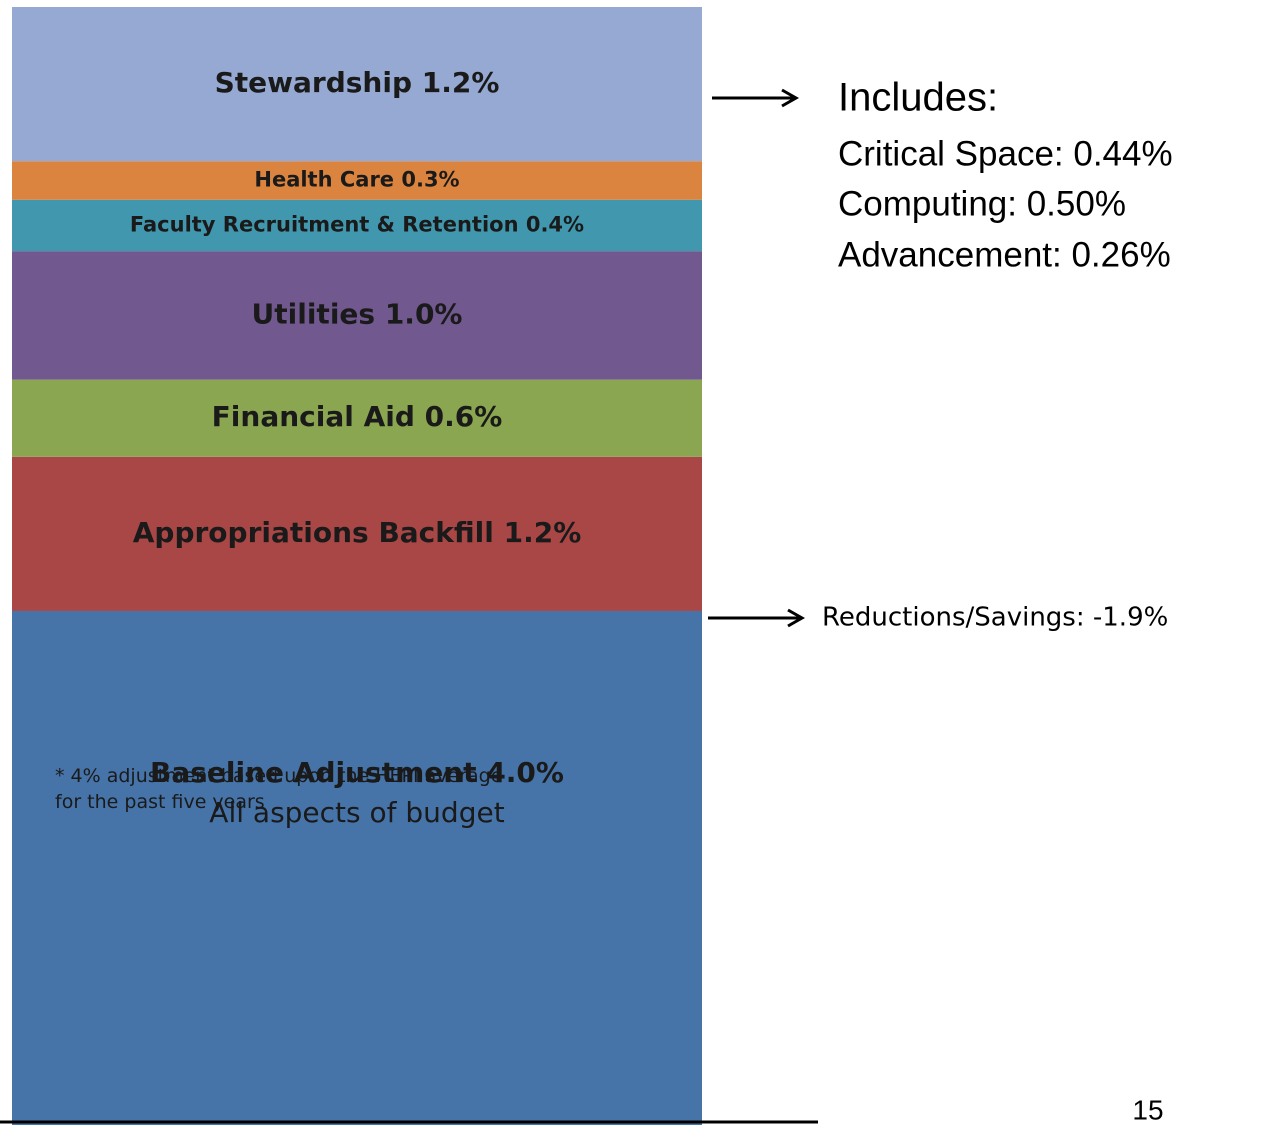 Image resolution: width=1287 pixels, height=1125 pixels. I want to click on segment-subtitle: All aspects of budget, so click(356, 812).